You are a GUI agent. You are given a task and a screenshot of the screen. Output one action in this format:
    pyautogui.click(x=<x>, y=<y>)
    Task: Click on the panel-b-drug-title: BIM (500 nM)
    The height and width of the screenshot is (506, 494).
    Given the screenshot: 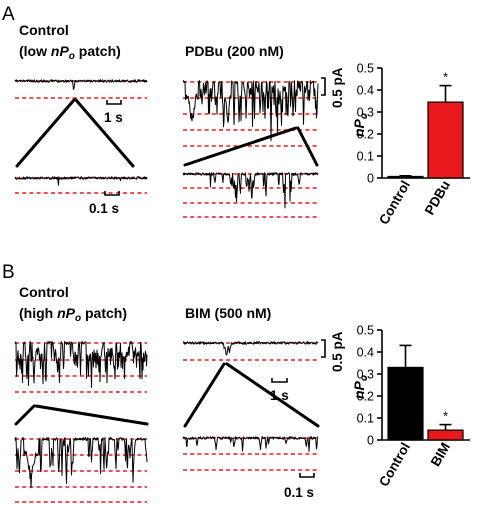 What is the action you would take?
    pyautogui.click(x=228, y=313)
    